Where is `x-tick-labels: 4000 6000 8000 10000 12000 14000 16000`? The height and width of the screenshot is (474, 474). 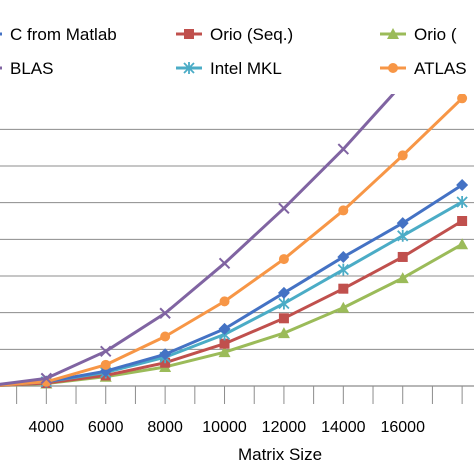 x-tick-labels: 4000 6000 8000 10000 12000 14000 16000 is located at coordinates (227, 427).